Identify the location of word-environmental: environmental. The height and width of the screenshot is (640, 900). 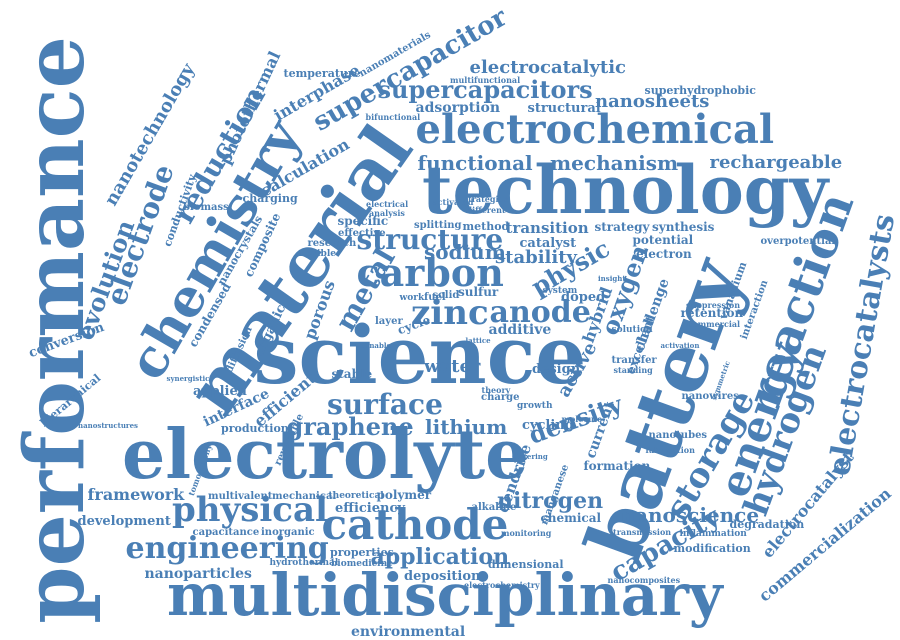
(408, 632).